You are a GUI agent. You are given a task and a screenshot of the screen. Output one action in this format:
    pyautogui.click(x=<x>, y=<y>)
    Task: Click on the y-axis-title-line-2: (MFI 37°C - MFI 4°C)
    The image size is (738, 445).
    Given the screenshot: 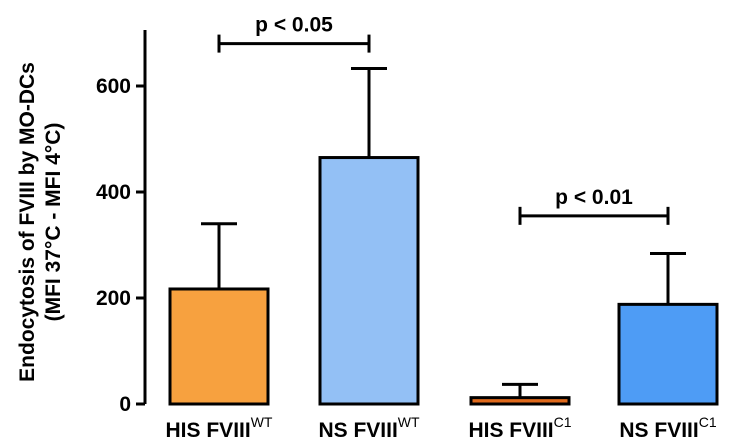 What is the action you would take?
    pyautogui.click(x=53, y=222)
    